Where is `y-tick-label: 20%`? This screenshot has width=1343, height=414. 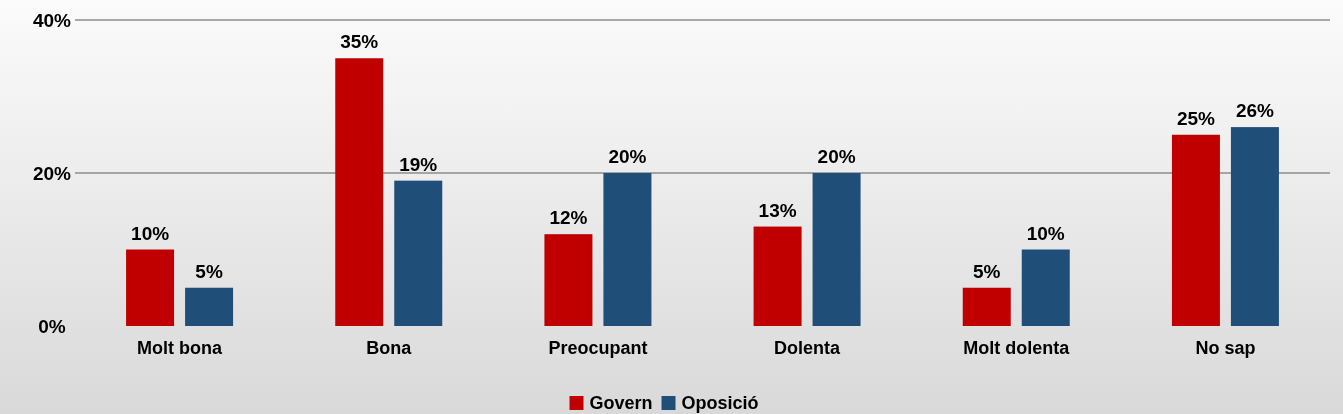
y-tick-label: 20% is located at coordinates (52, 173).